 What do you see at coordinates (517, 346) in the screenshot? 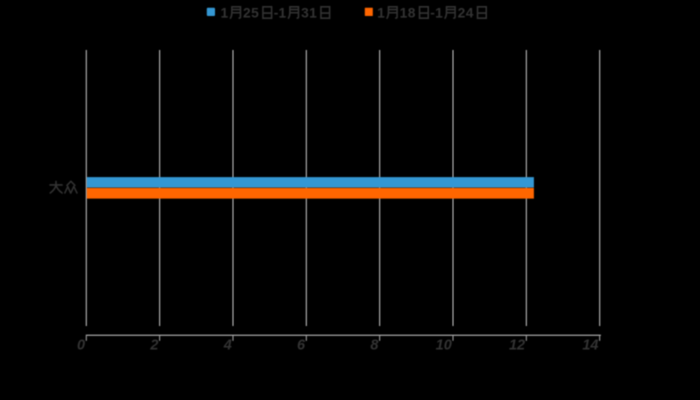
I see `svg-text: 12` at bounding box center [517, 346].